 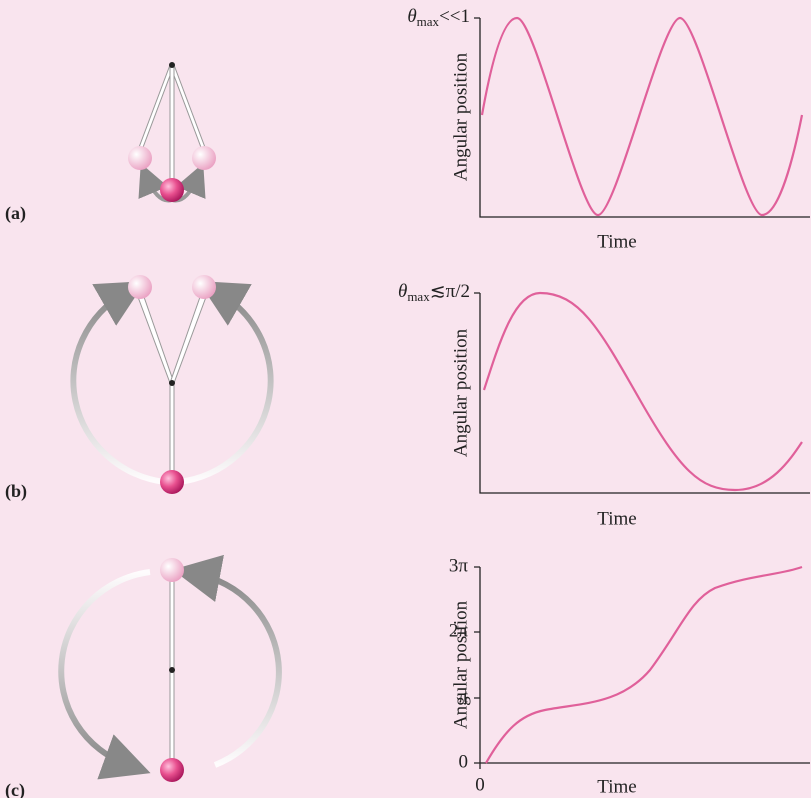 What do you see at coordinates (172, 132) in the screenshot?
I see `pendulum-a` at bounding box center [172, 132].